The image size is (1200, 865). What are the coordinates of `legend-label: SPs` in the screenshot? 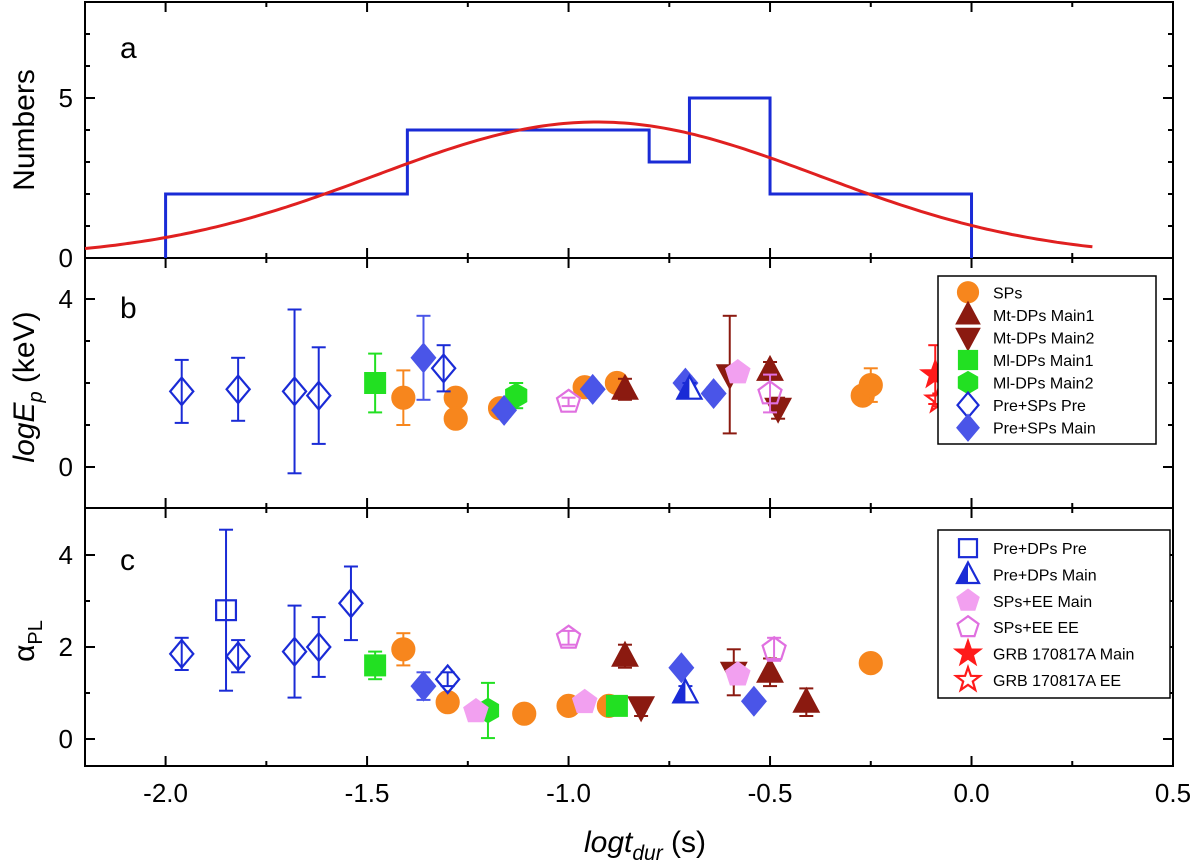 It's located at (1007, 293).